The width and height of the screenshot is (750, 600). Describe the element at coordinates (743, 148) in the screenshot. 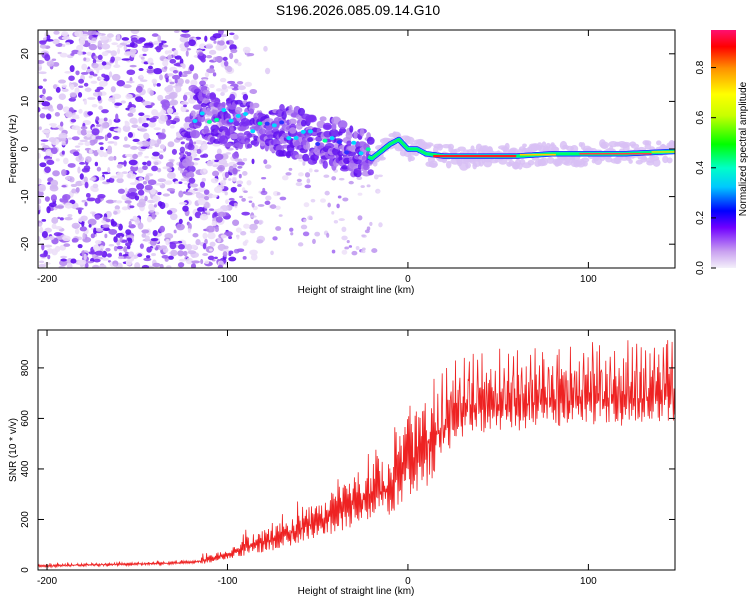

I see `colorbar-label: Normalized spectral amplitude` at that location.